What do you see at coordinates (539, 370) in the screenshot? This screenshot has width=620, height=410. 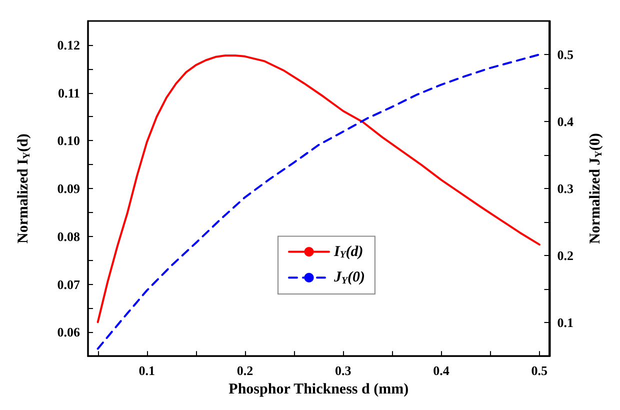 I see `x-tick-label: 0.5` at bounding box center [539, 370].